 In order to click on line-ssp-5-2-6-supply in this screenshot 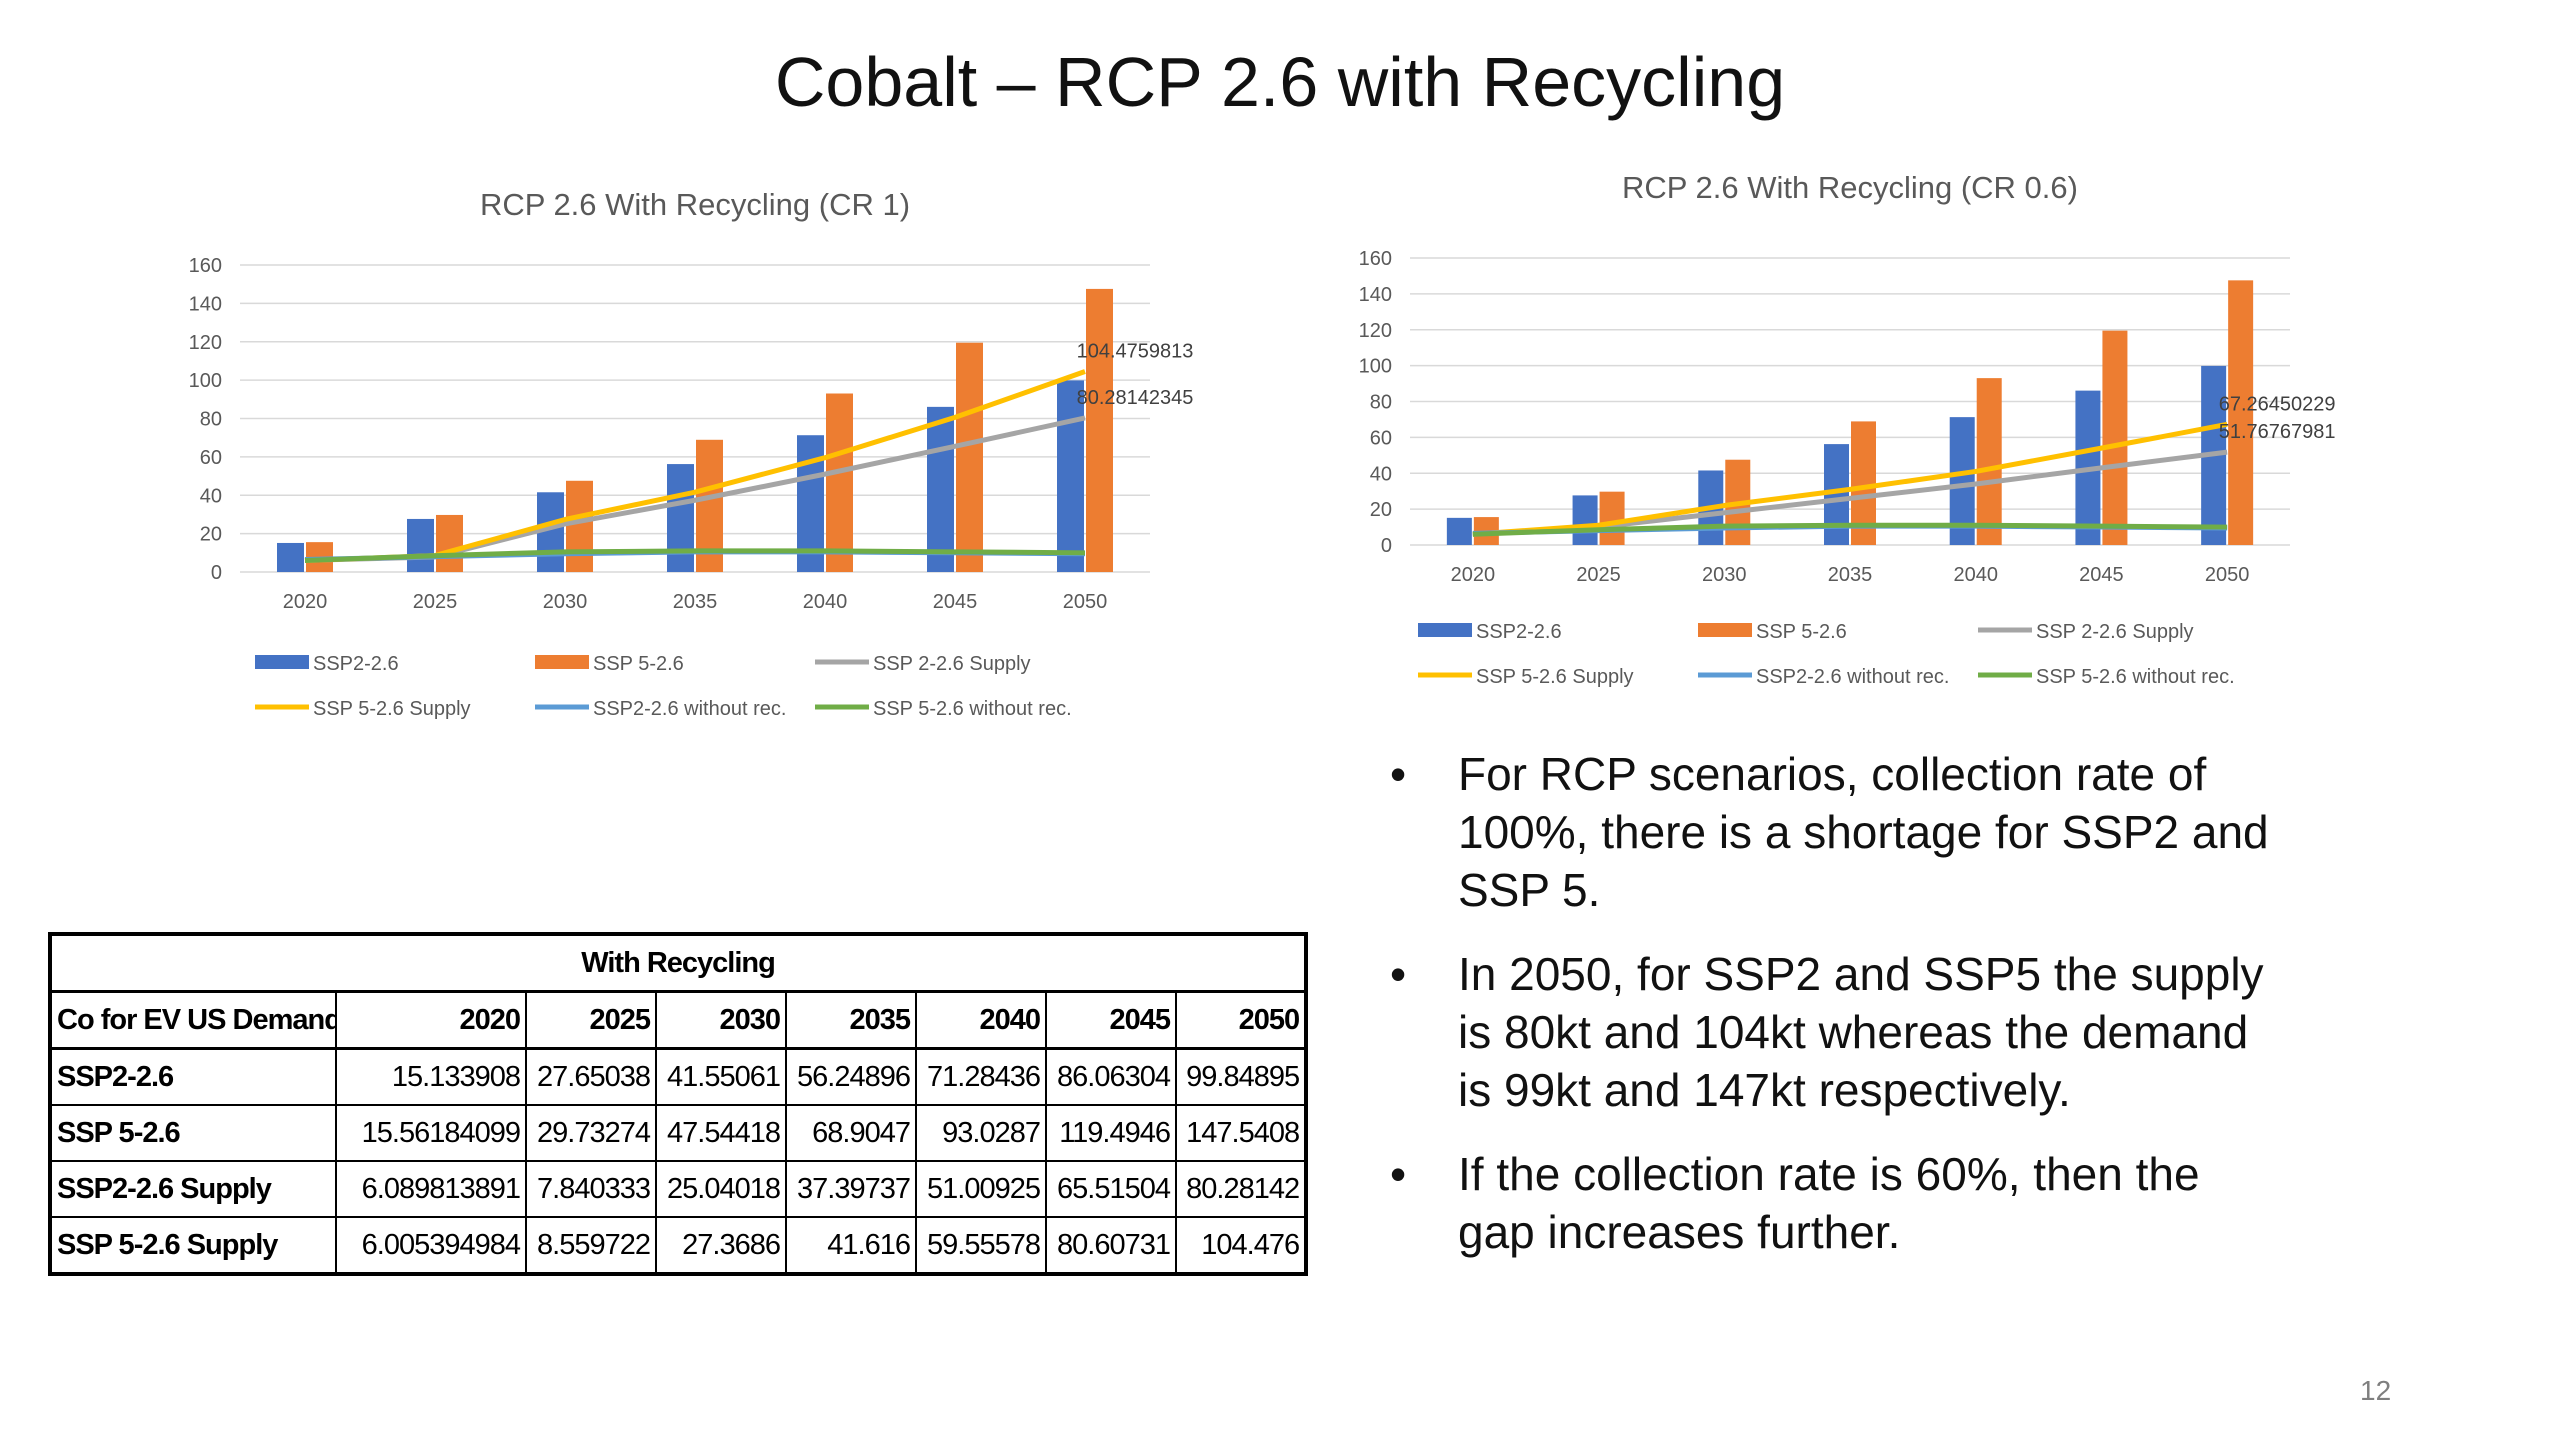, I will do `click(1850, 479)`.